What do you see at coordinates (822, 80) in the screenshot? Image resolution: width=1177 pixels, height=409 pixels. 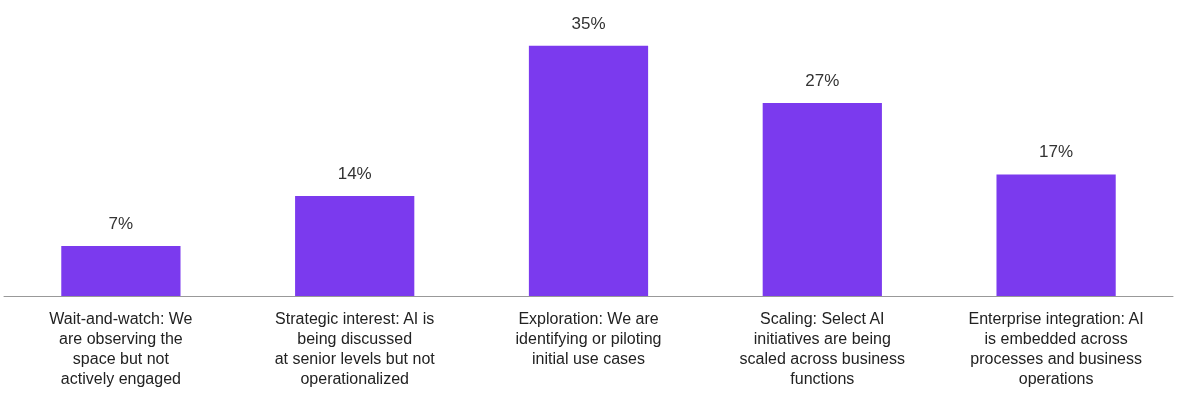 I see `data-label: 27%` at bounding box center [822, 80].